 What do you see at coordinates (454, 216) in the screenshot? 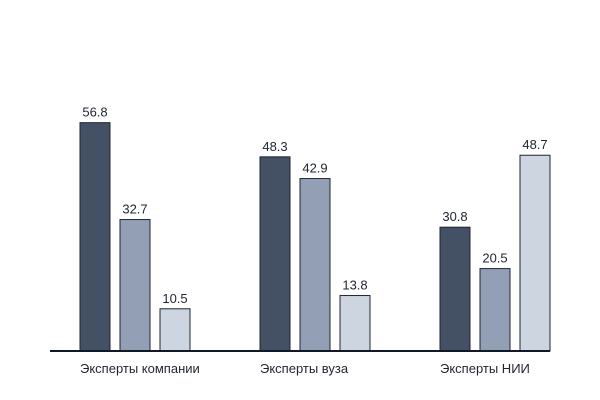
I see `value-label-3-1: 30.8` at bounding box center [454, 216].